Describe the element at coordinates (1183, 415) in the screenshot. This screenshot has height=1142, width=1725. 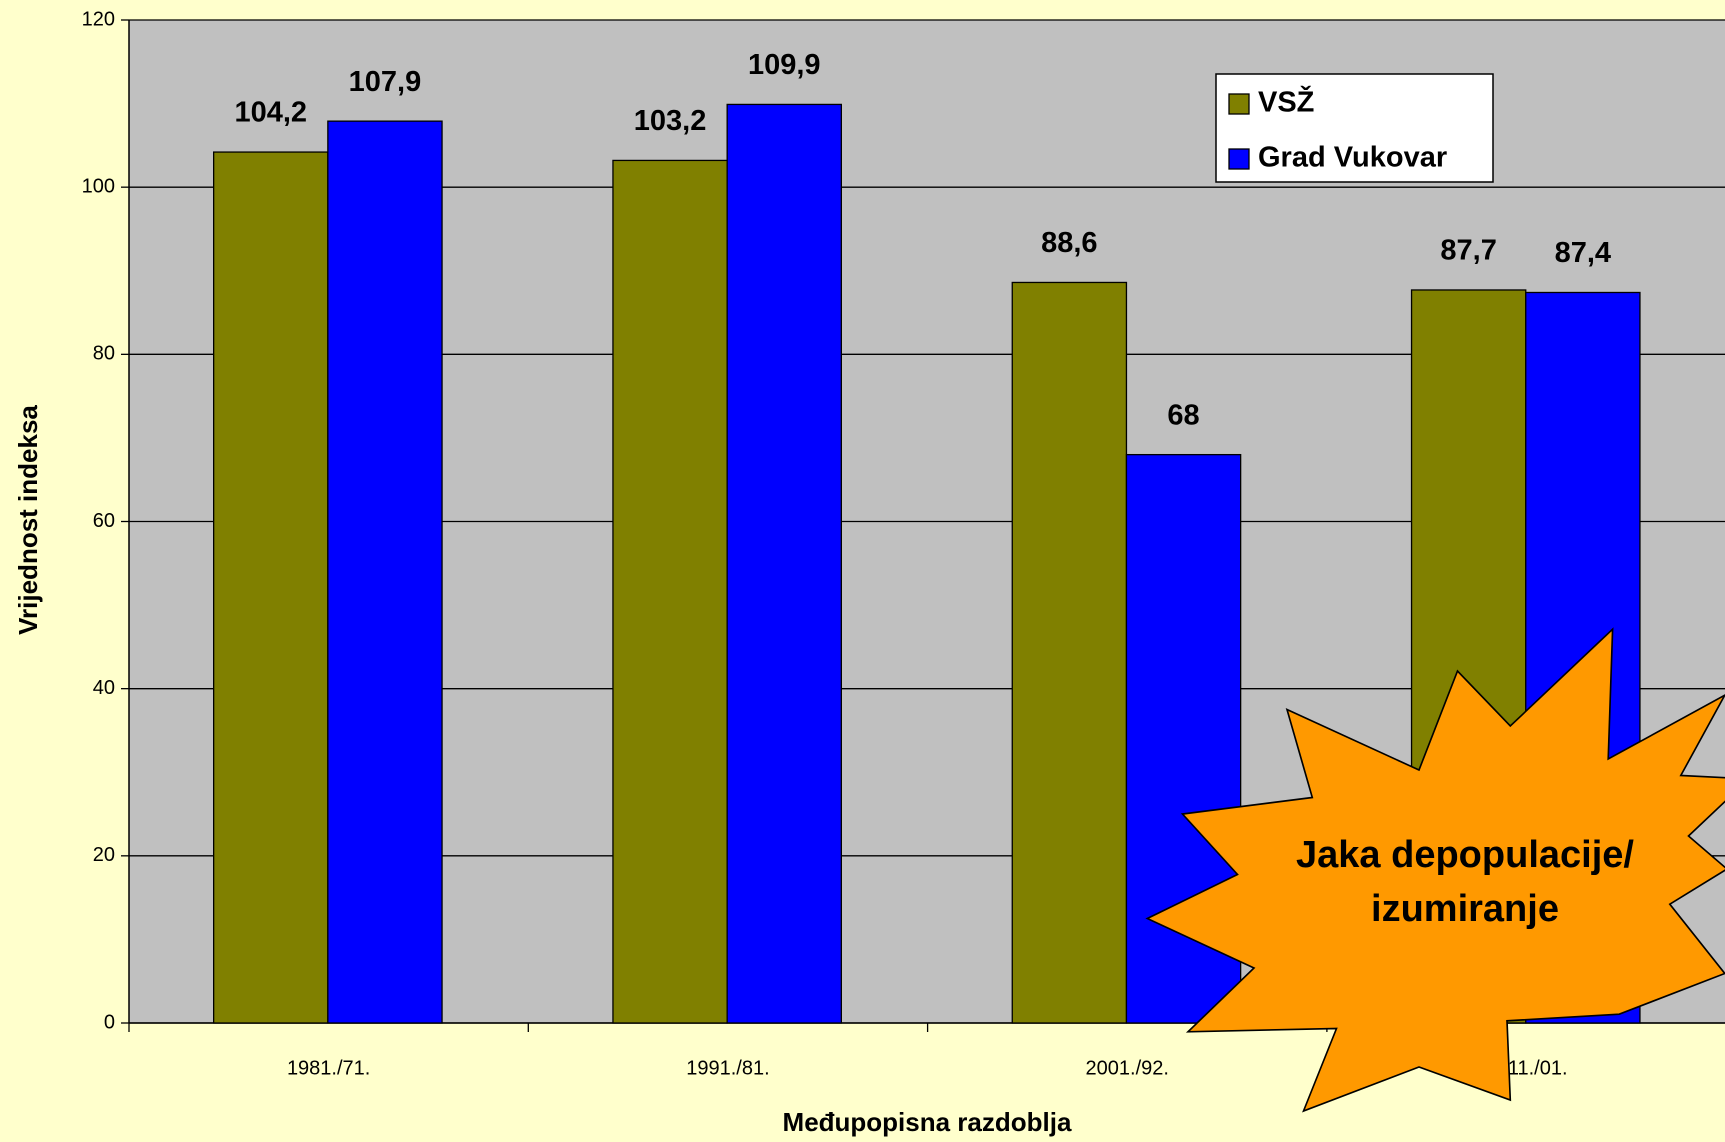
I see `data-label: 68` at that location.